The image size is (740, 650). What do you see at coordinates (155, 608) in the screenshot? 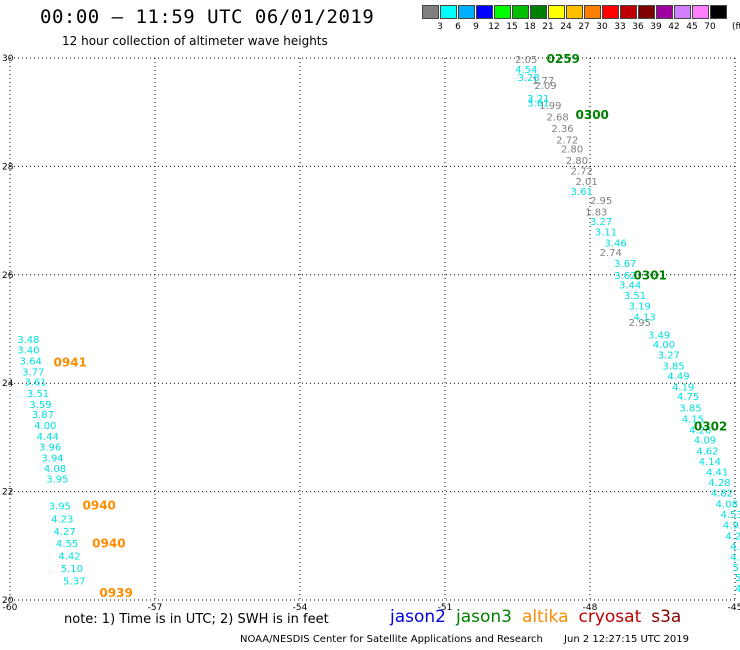
I see `x-tick-label: -57` at bounding box center [155, 608].